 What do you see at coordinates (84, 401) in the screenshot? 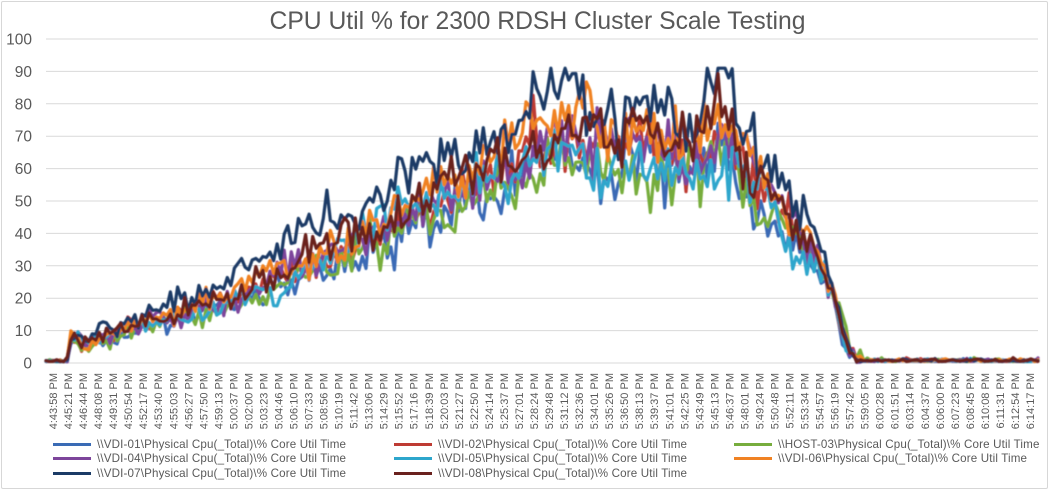
I see `svg-text: 4:46:44 PM` at bounding box center [84, 401].